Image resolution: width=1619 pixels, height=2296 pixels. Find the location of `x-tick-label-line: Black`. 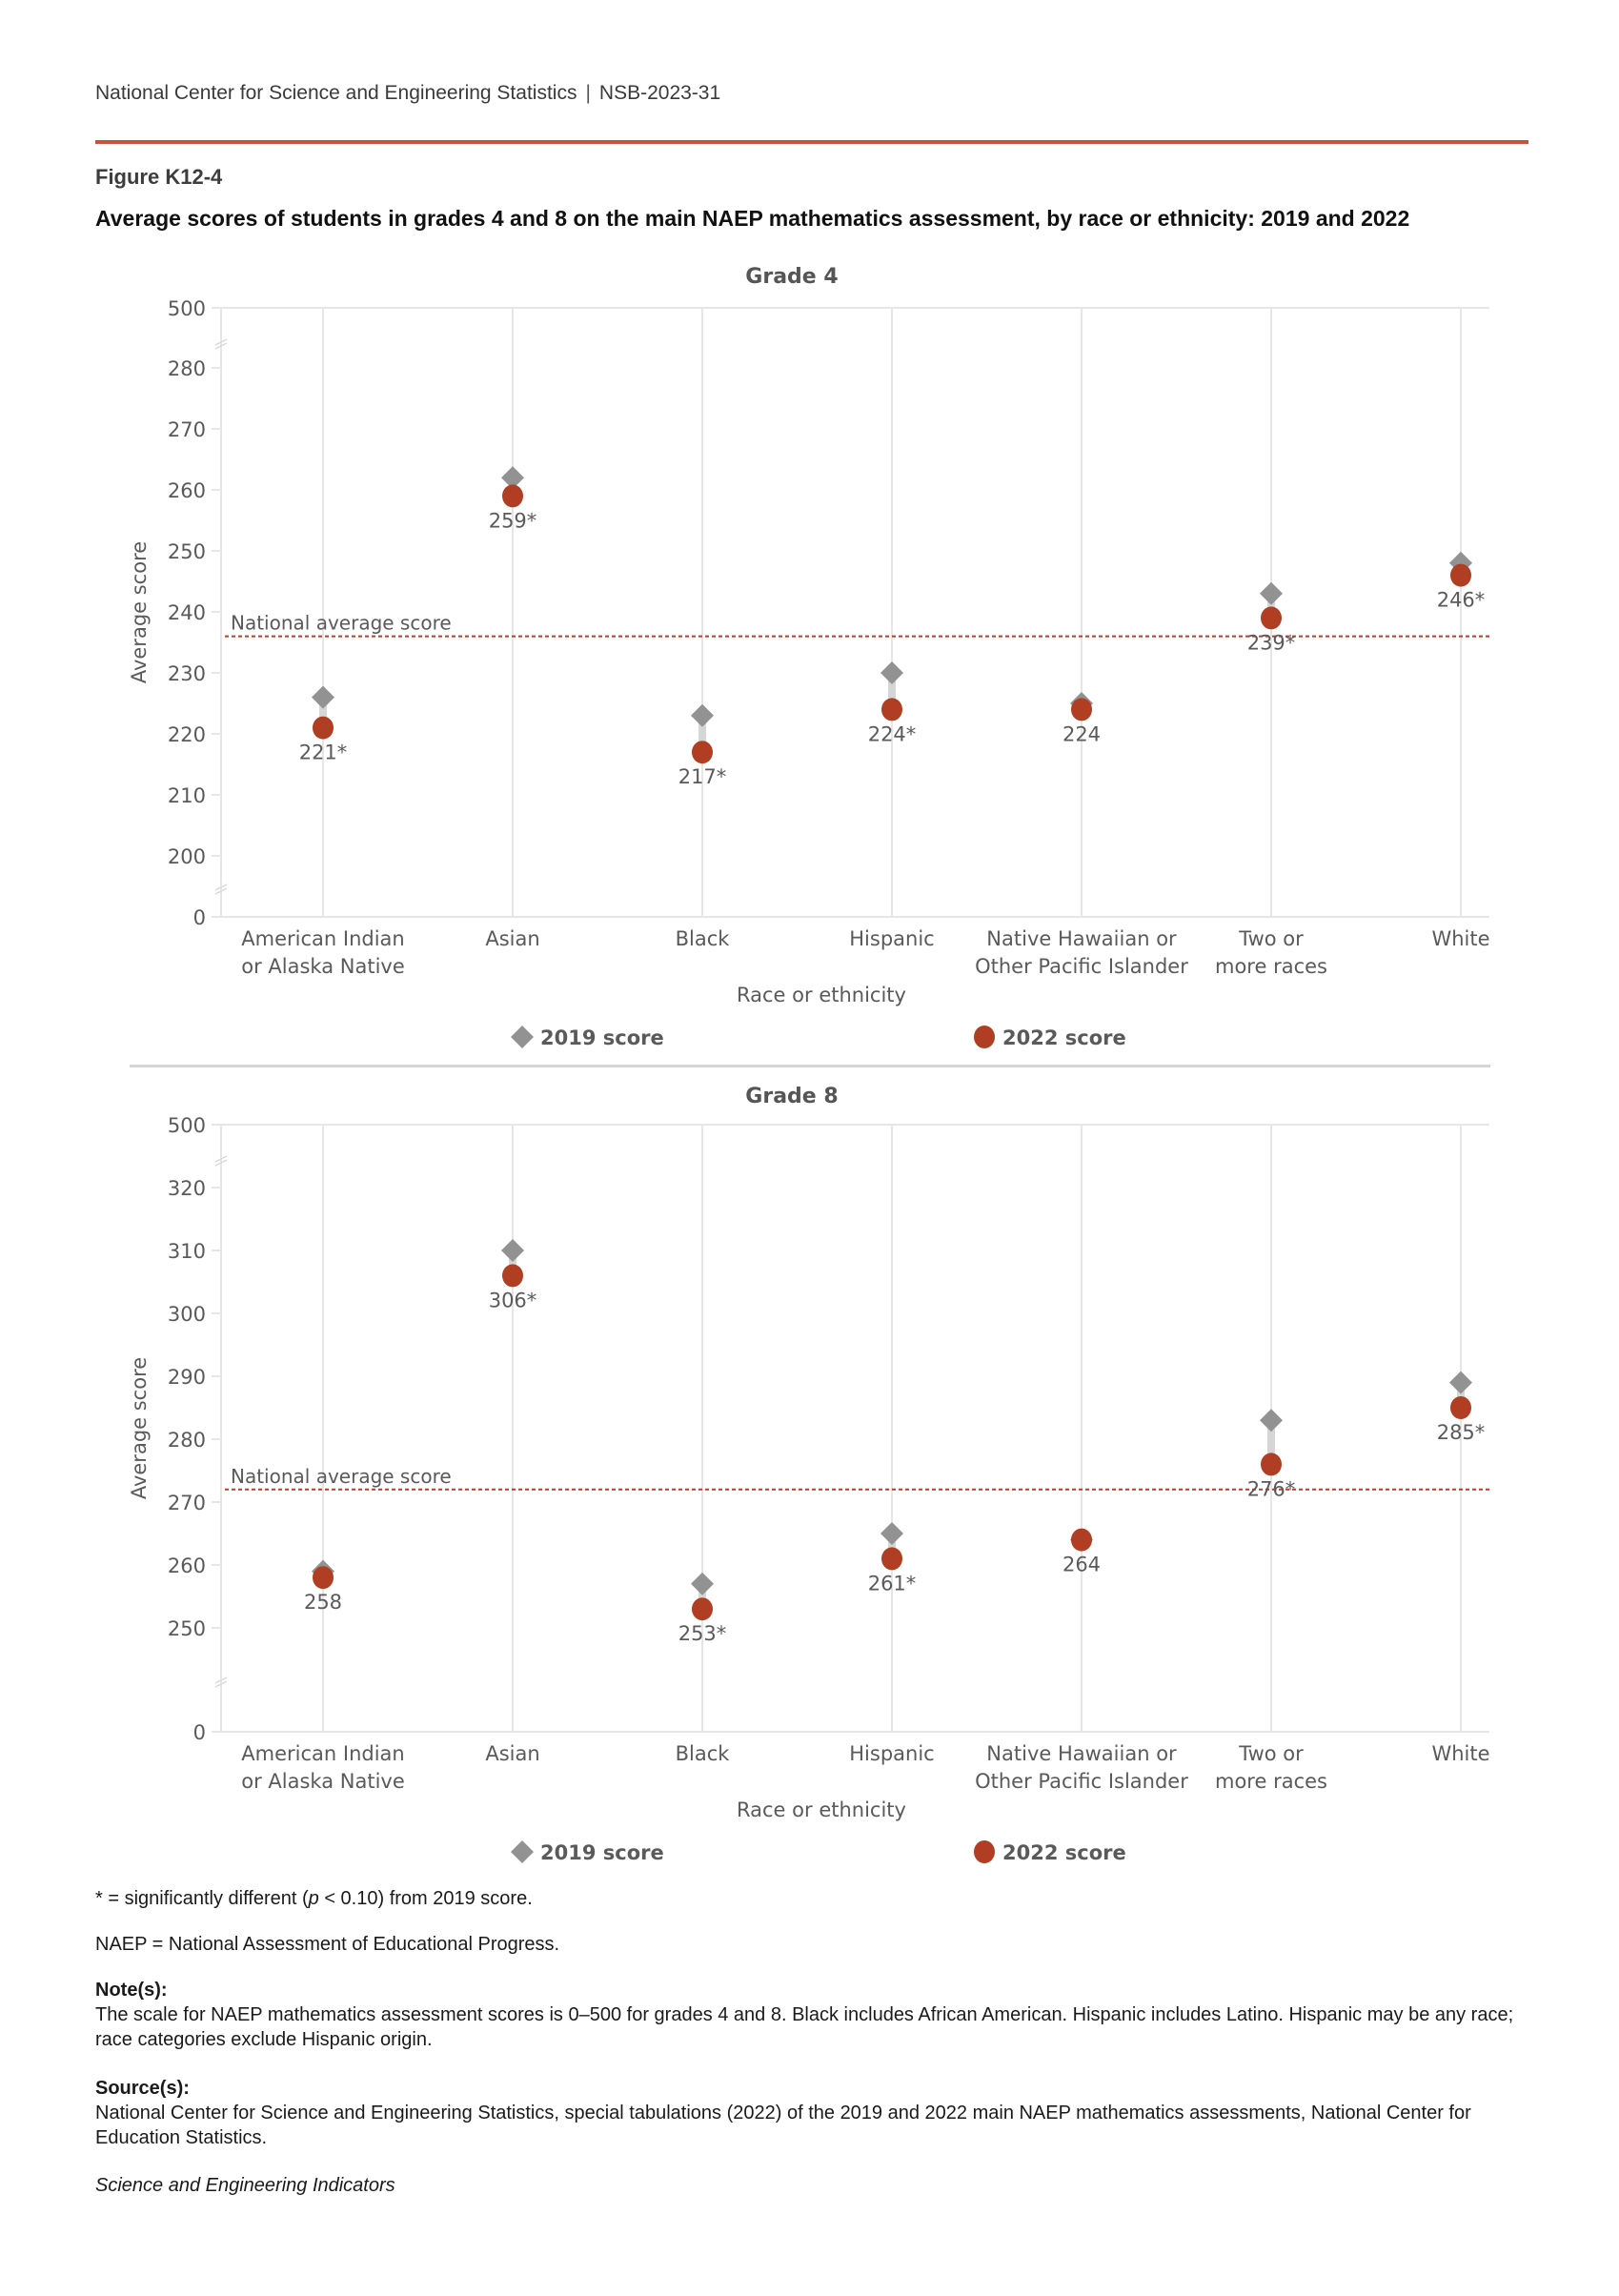

x-tick-label-line: Black is located at coordinates (703, 1753).